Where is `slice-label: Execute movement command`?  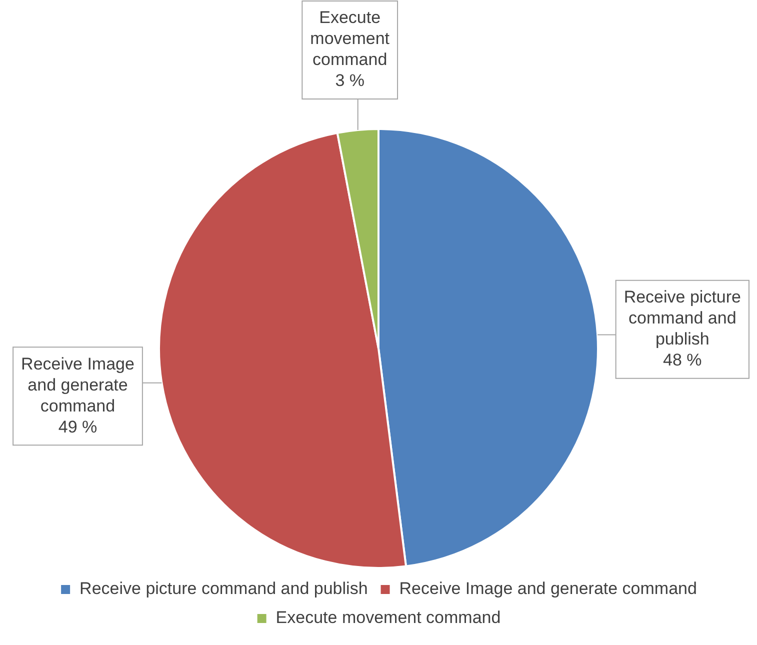 slice-label: Execute movement command is located at coordinates (350, 39).